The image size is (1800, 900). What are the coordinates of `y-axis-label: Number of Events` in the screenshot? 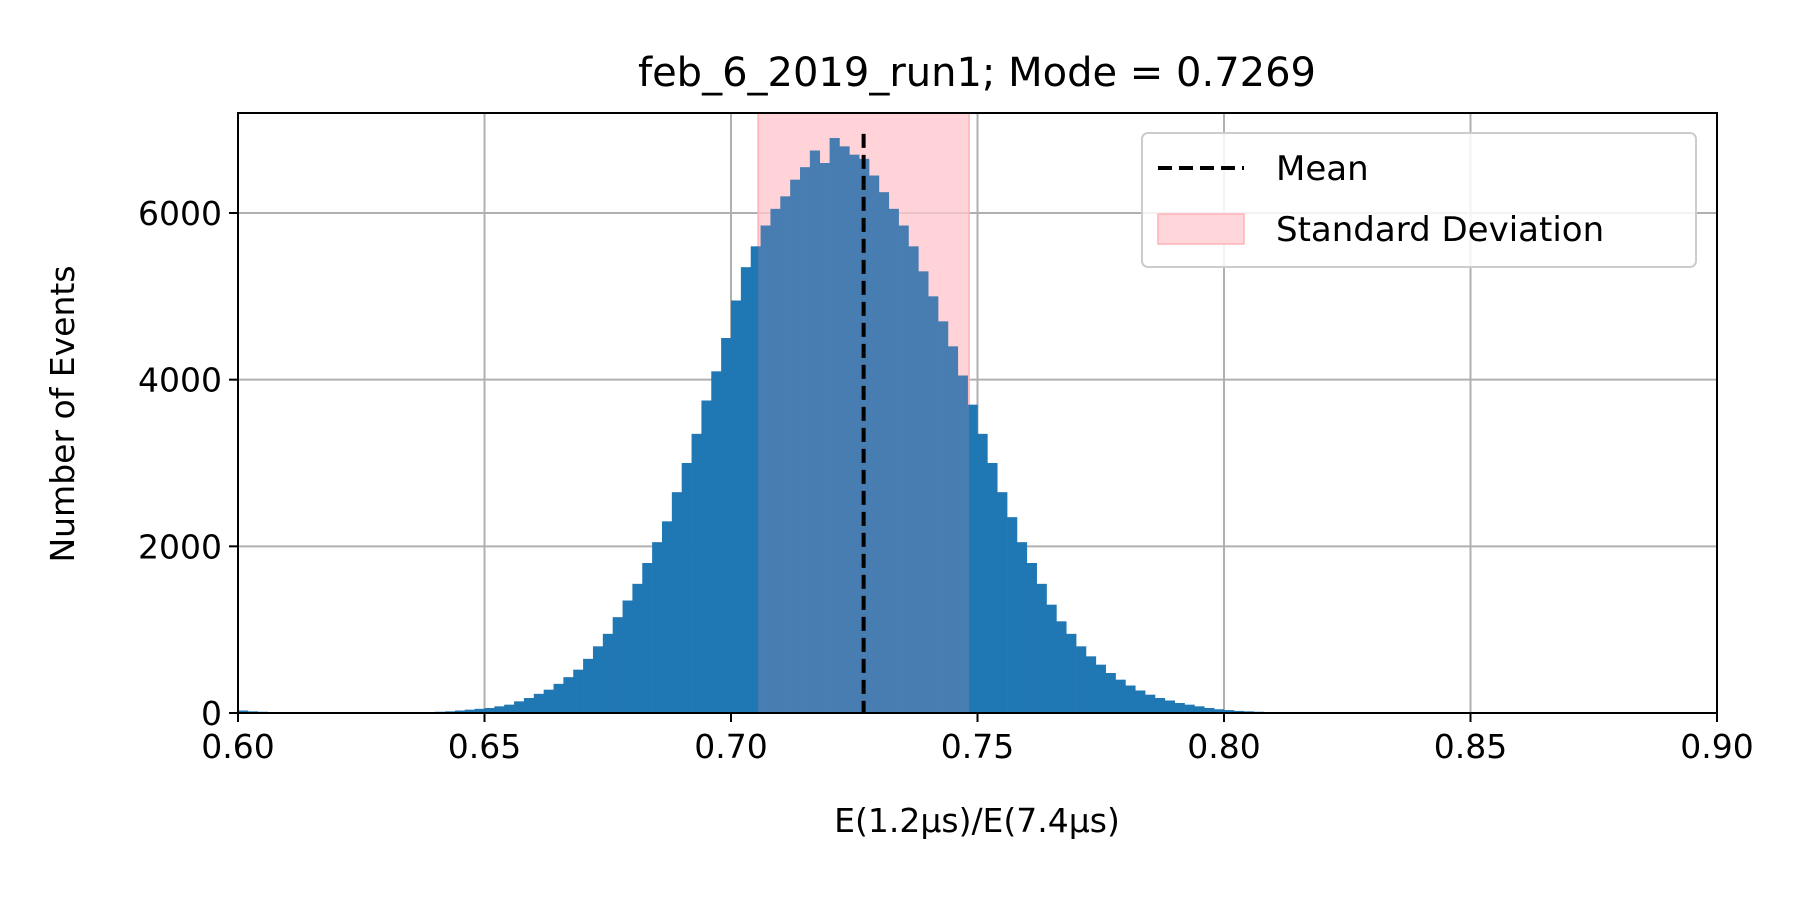 It's located at (62, 413).